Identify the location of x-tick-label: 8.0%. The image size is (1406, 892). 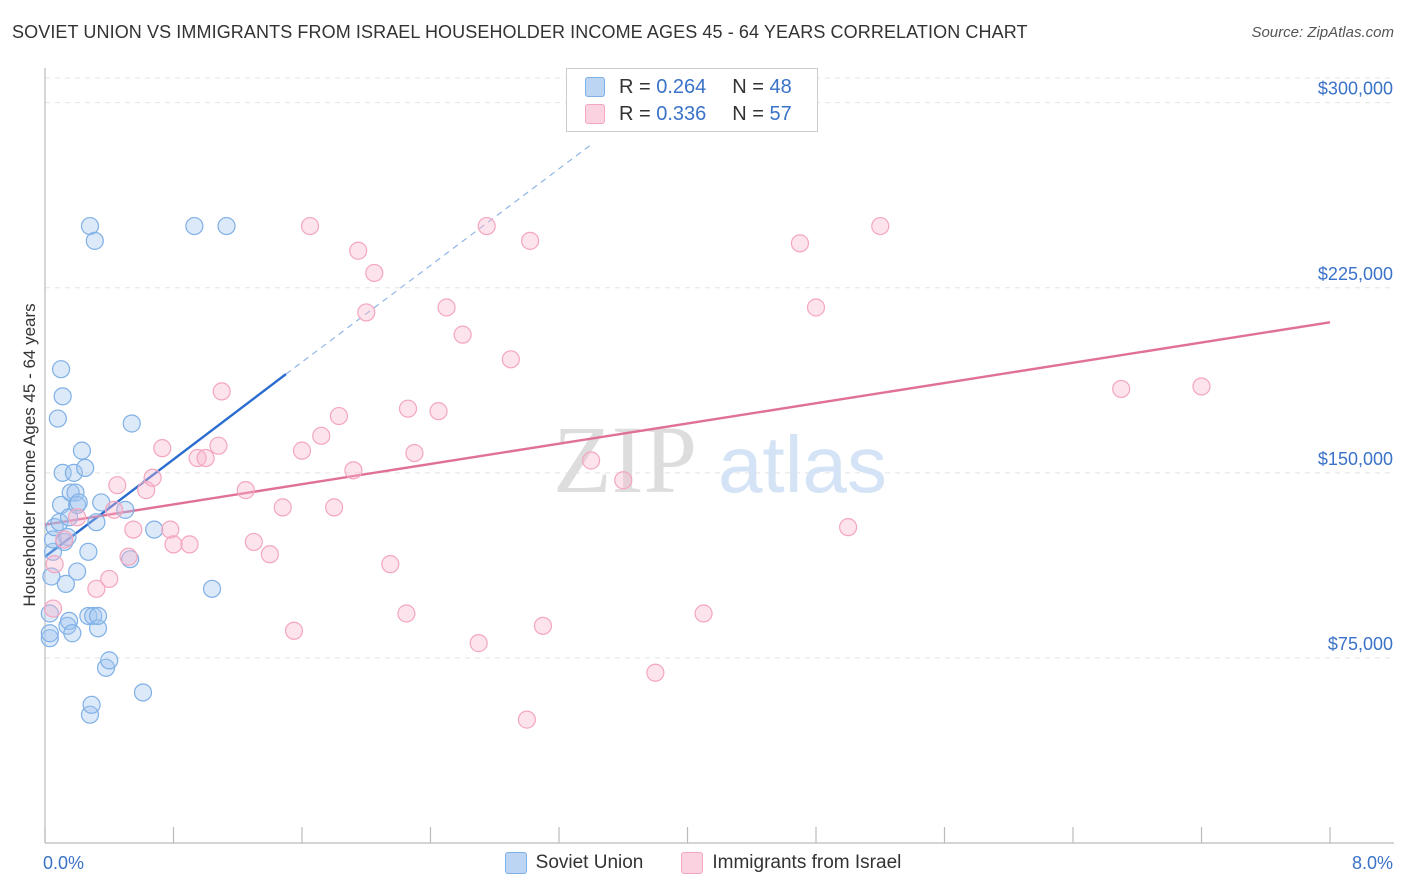
(1372, 863).